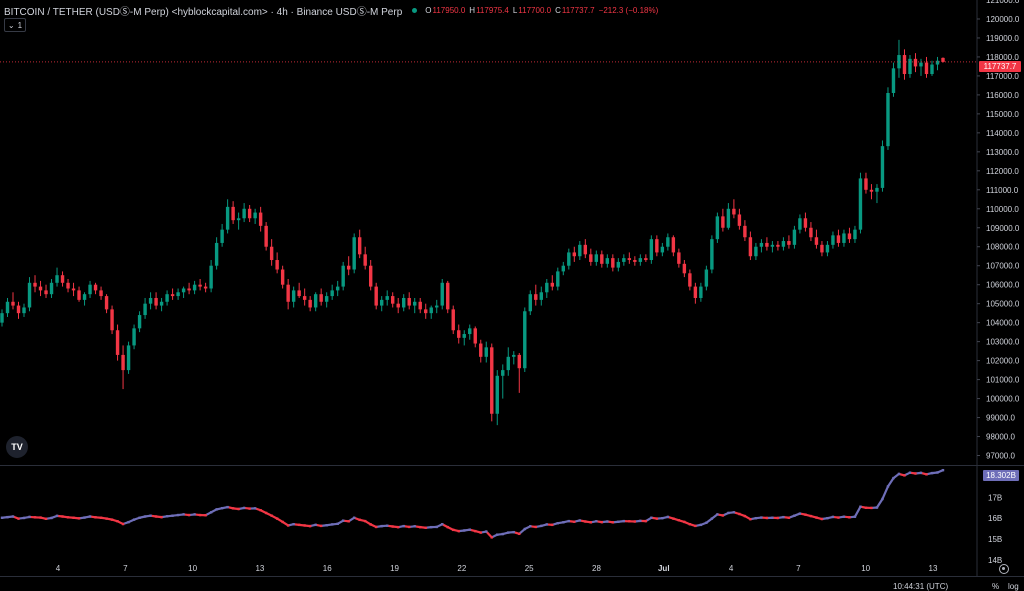  What do you see at coordinates (1002, 209) in the screenshot?
I see `price-tick-label: 110000.0` at bounding box center [1002, 209].